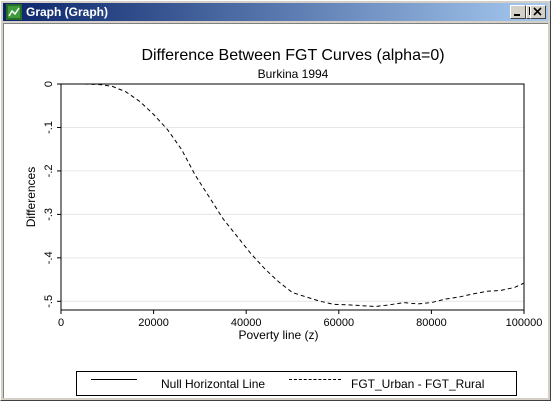 This screenshot has width=551, height=401. I want to click on x-tick-label: 40000, so click(246, 323).